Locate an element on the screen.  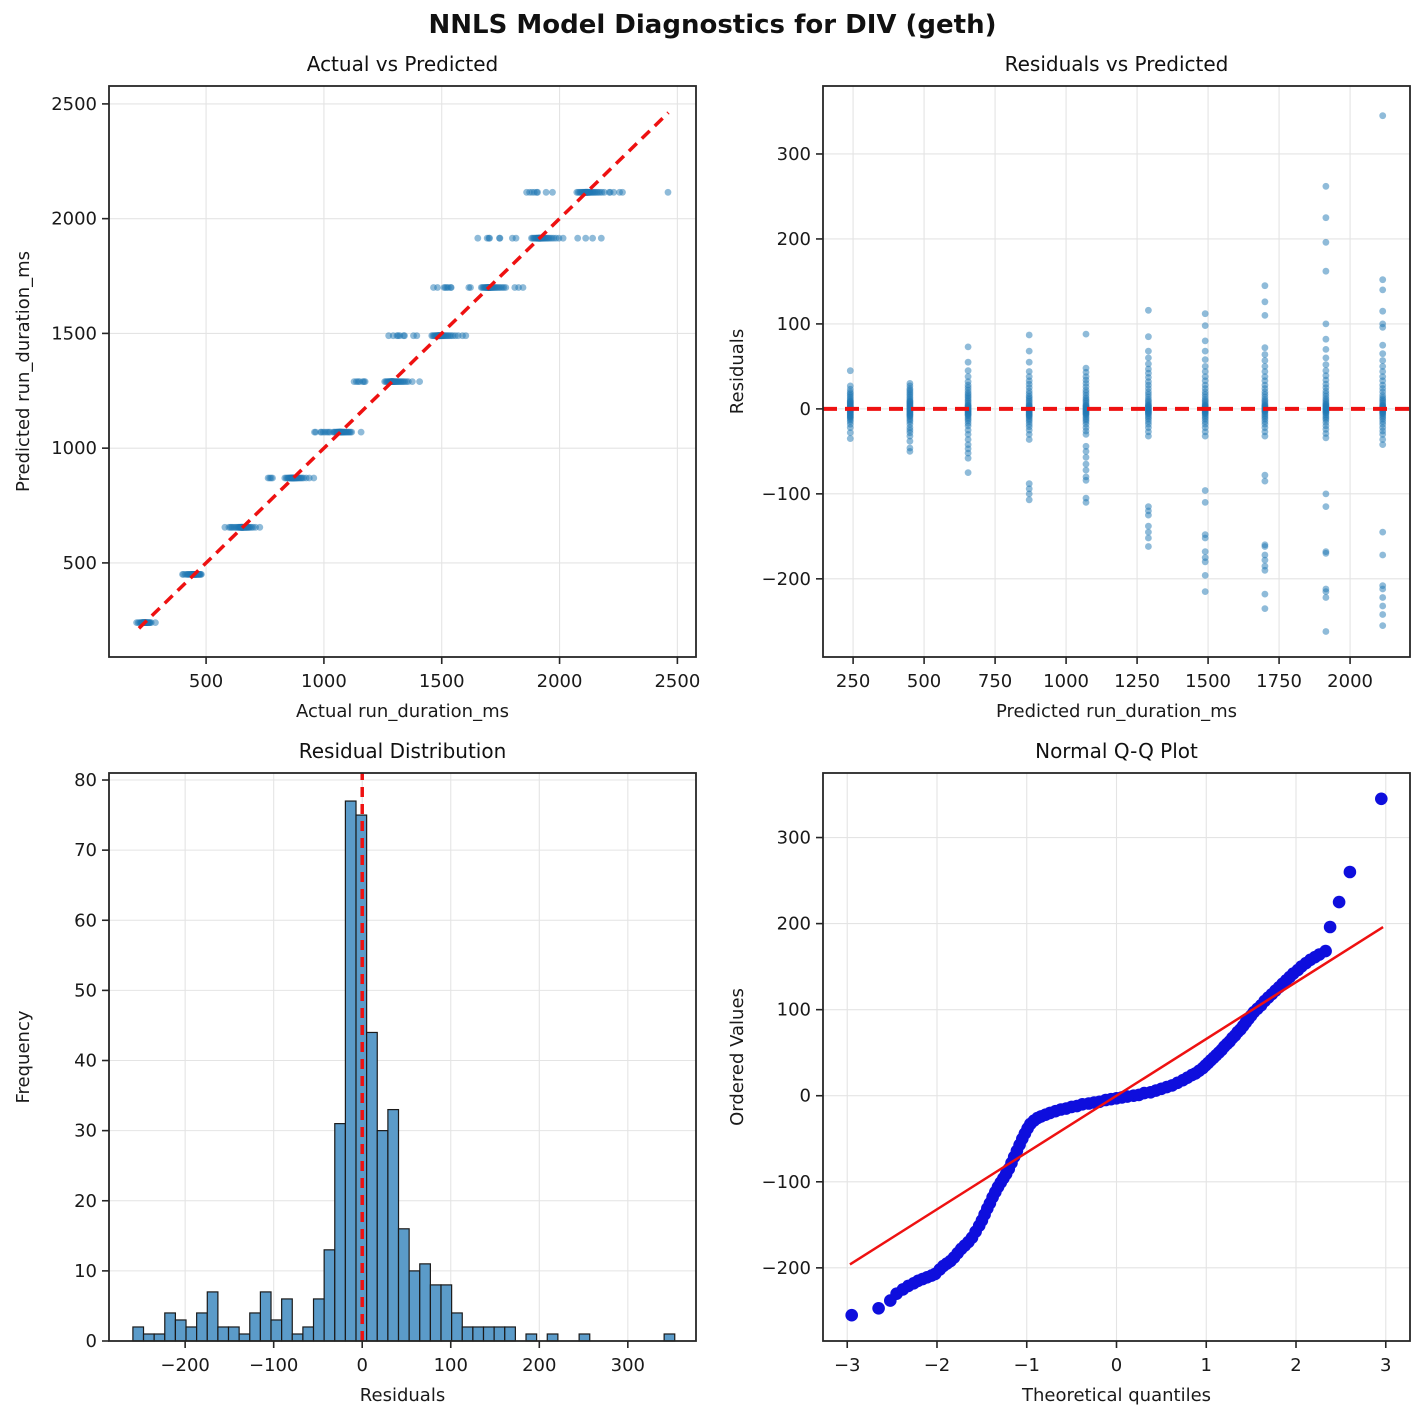
x-tick-label: 1750 is located at coordinates (1279, 681).